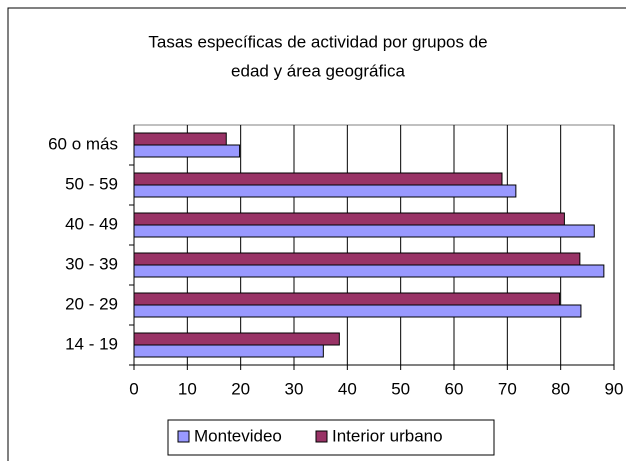 The image size is (626, 466). Describe the element at coordinates (91, 263) in the screenshot. I see `y-tick-label: 30 - 39` at that location.